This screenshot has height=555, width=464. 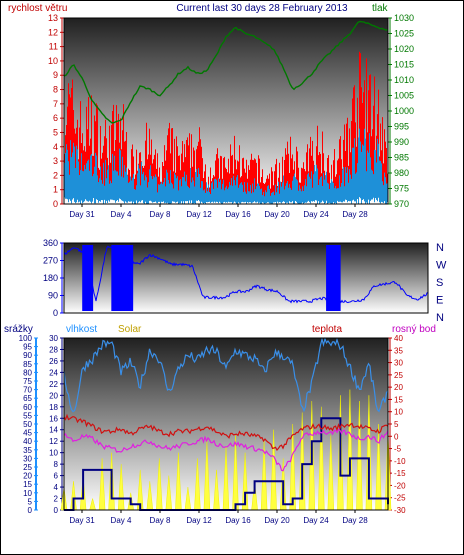 What do you see at coordinates (441, 266) in the screenshot?
I see `compass-label: W` at bounding box center [441, 266].